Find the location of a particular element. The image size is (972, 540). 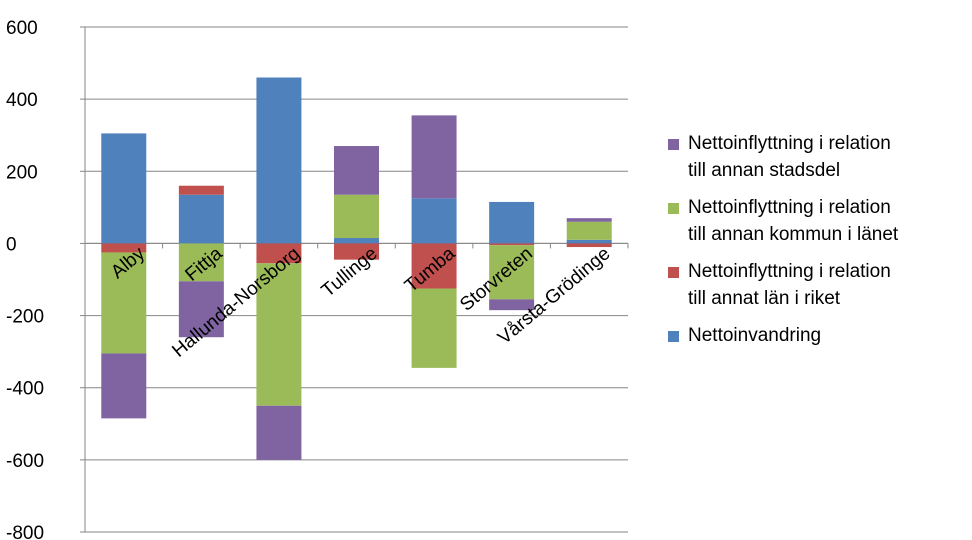

y-tick-label: -600 is located at coordinates (25, 461).